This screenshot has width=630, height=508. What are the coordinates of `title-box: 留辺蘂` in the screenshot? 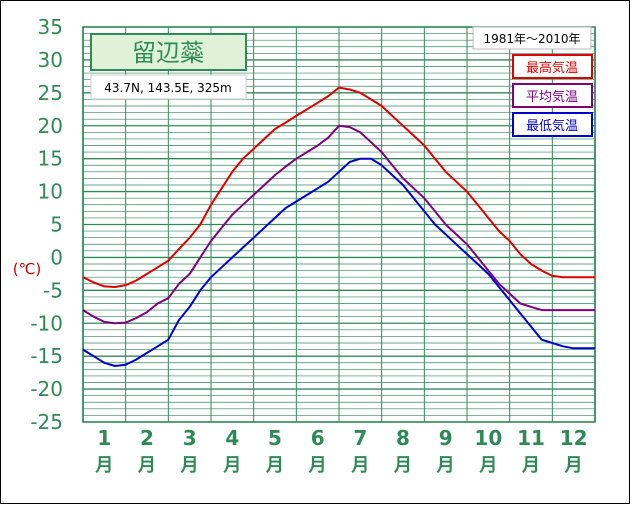 It's located at (168, 52).